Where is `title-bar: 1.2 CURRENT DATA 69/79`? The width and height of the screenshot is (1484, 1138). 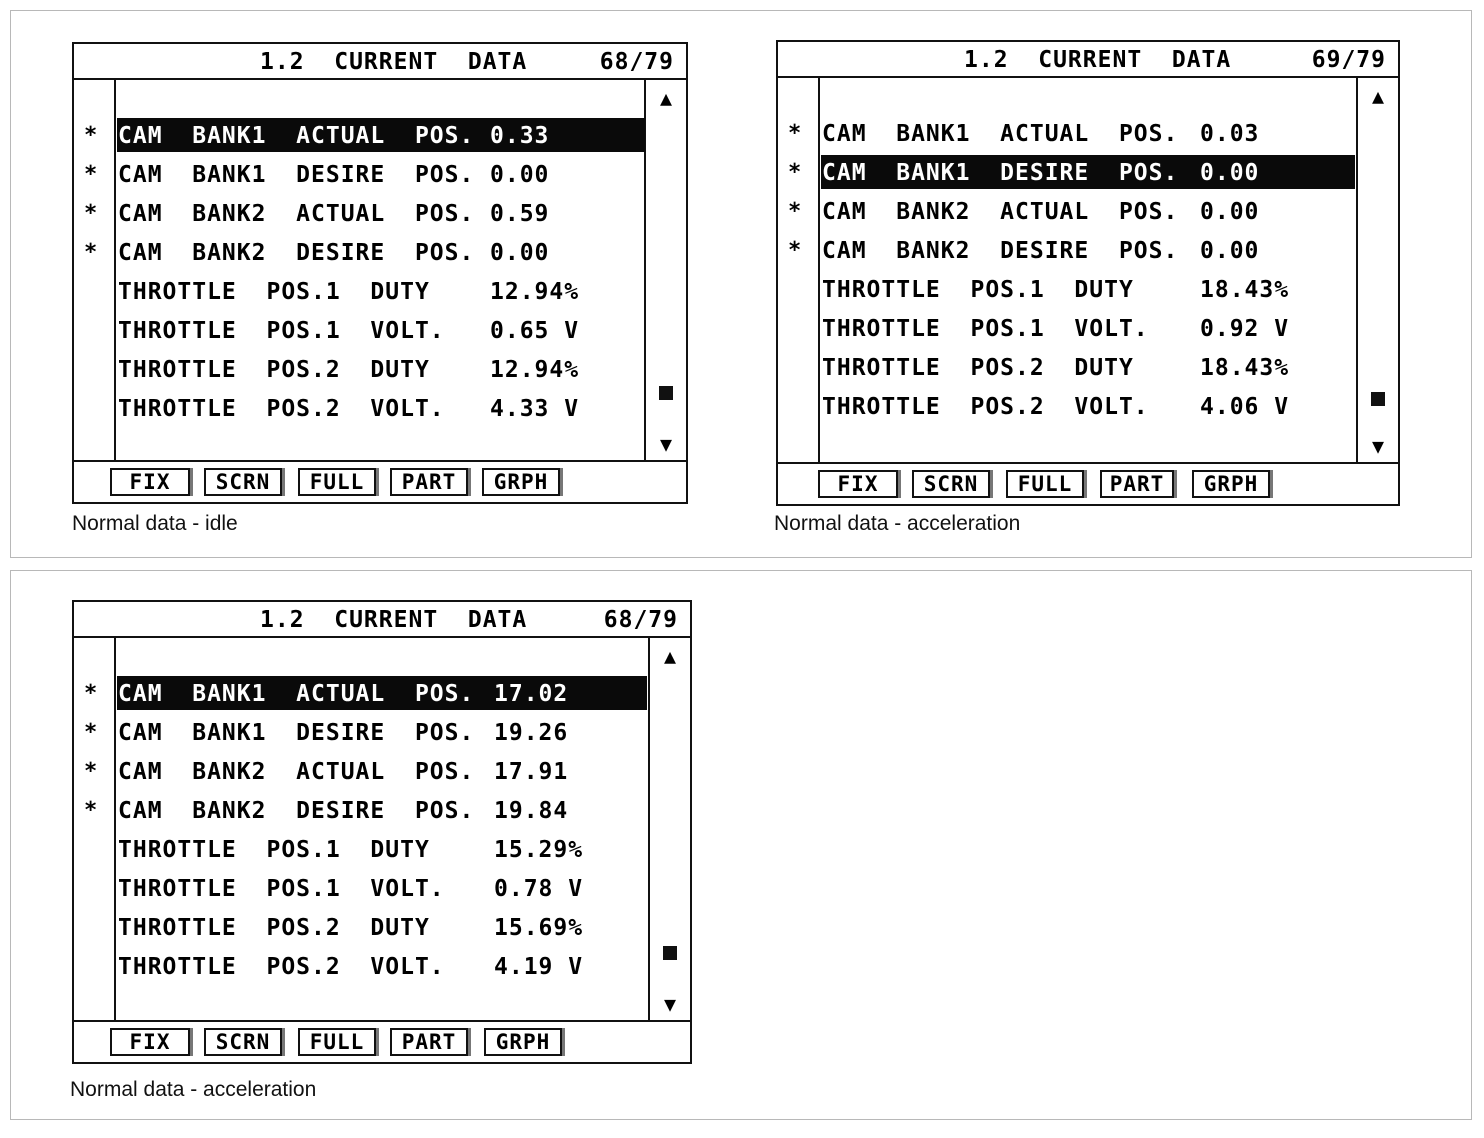
title-bar: 1.2 CURRENT DATA 69/79 is located at coordinates (1088, 60).